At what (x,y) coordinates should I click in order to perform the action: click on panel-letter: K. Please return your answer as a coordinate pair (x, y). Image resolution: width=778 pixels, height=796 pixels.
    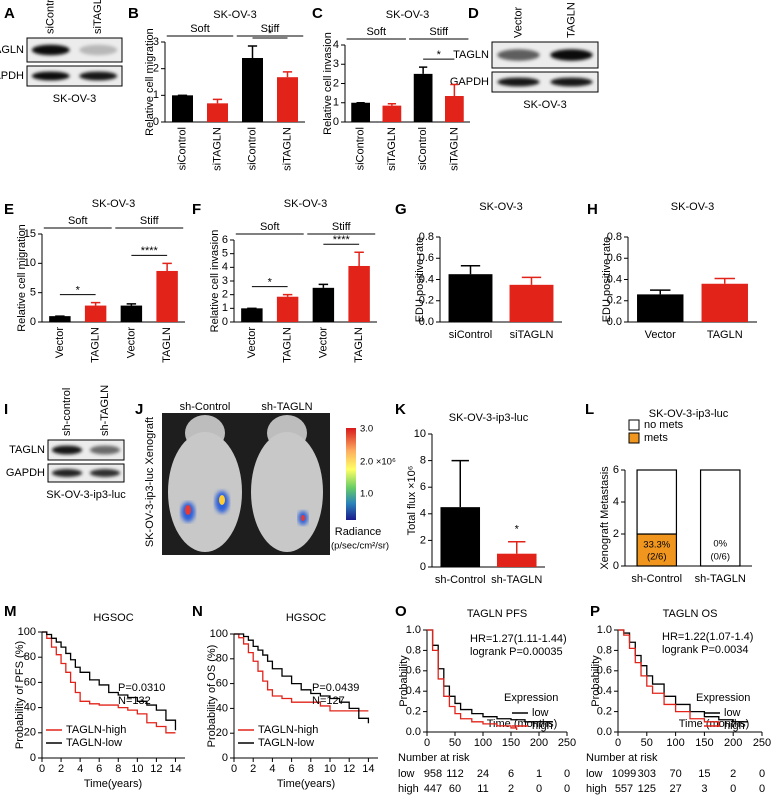
    Looking at the image, I should click on (400, 409).